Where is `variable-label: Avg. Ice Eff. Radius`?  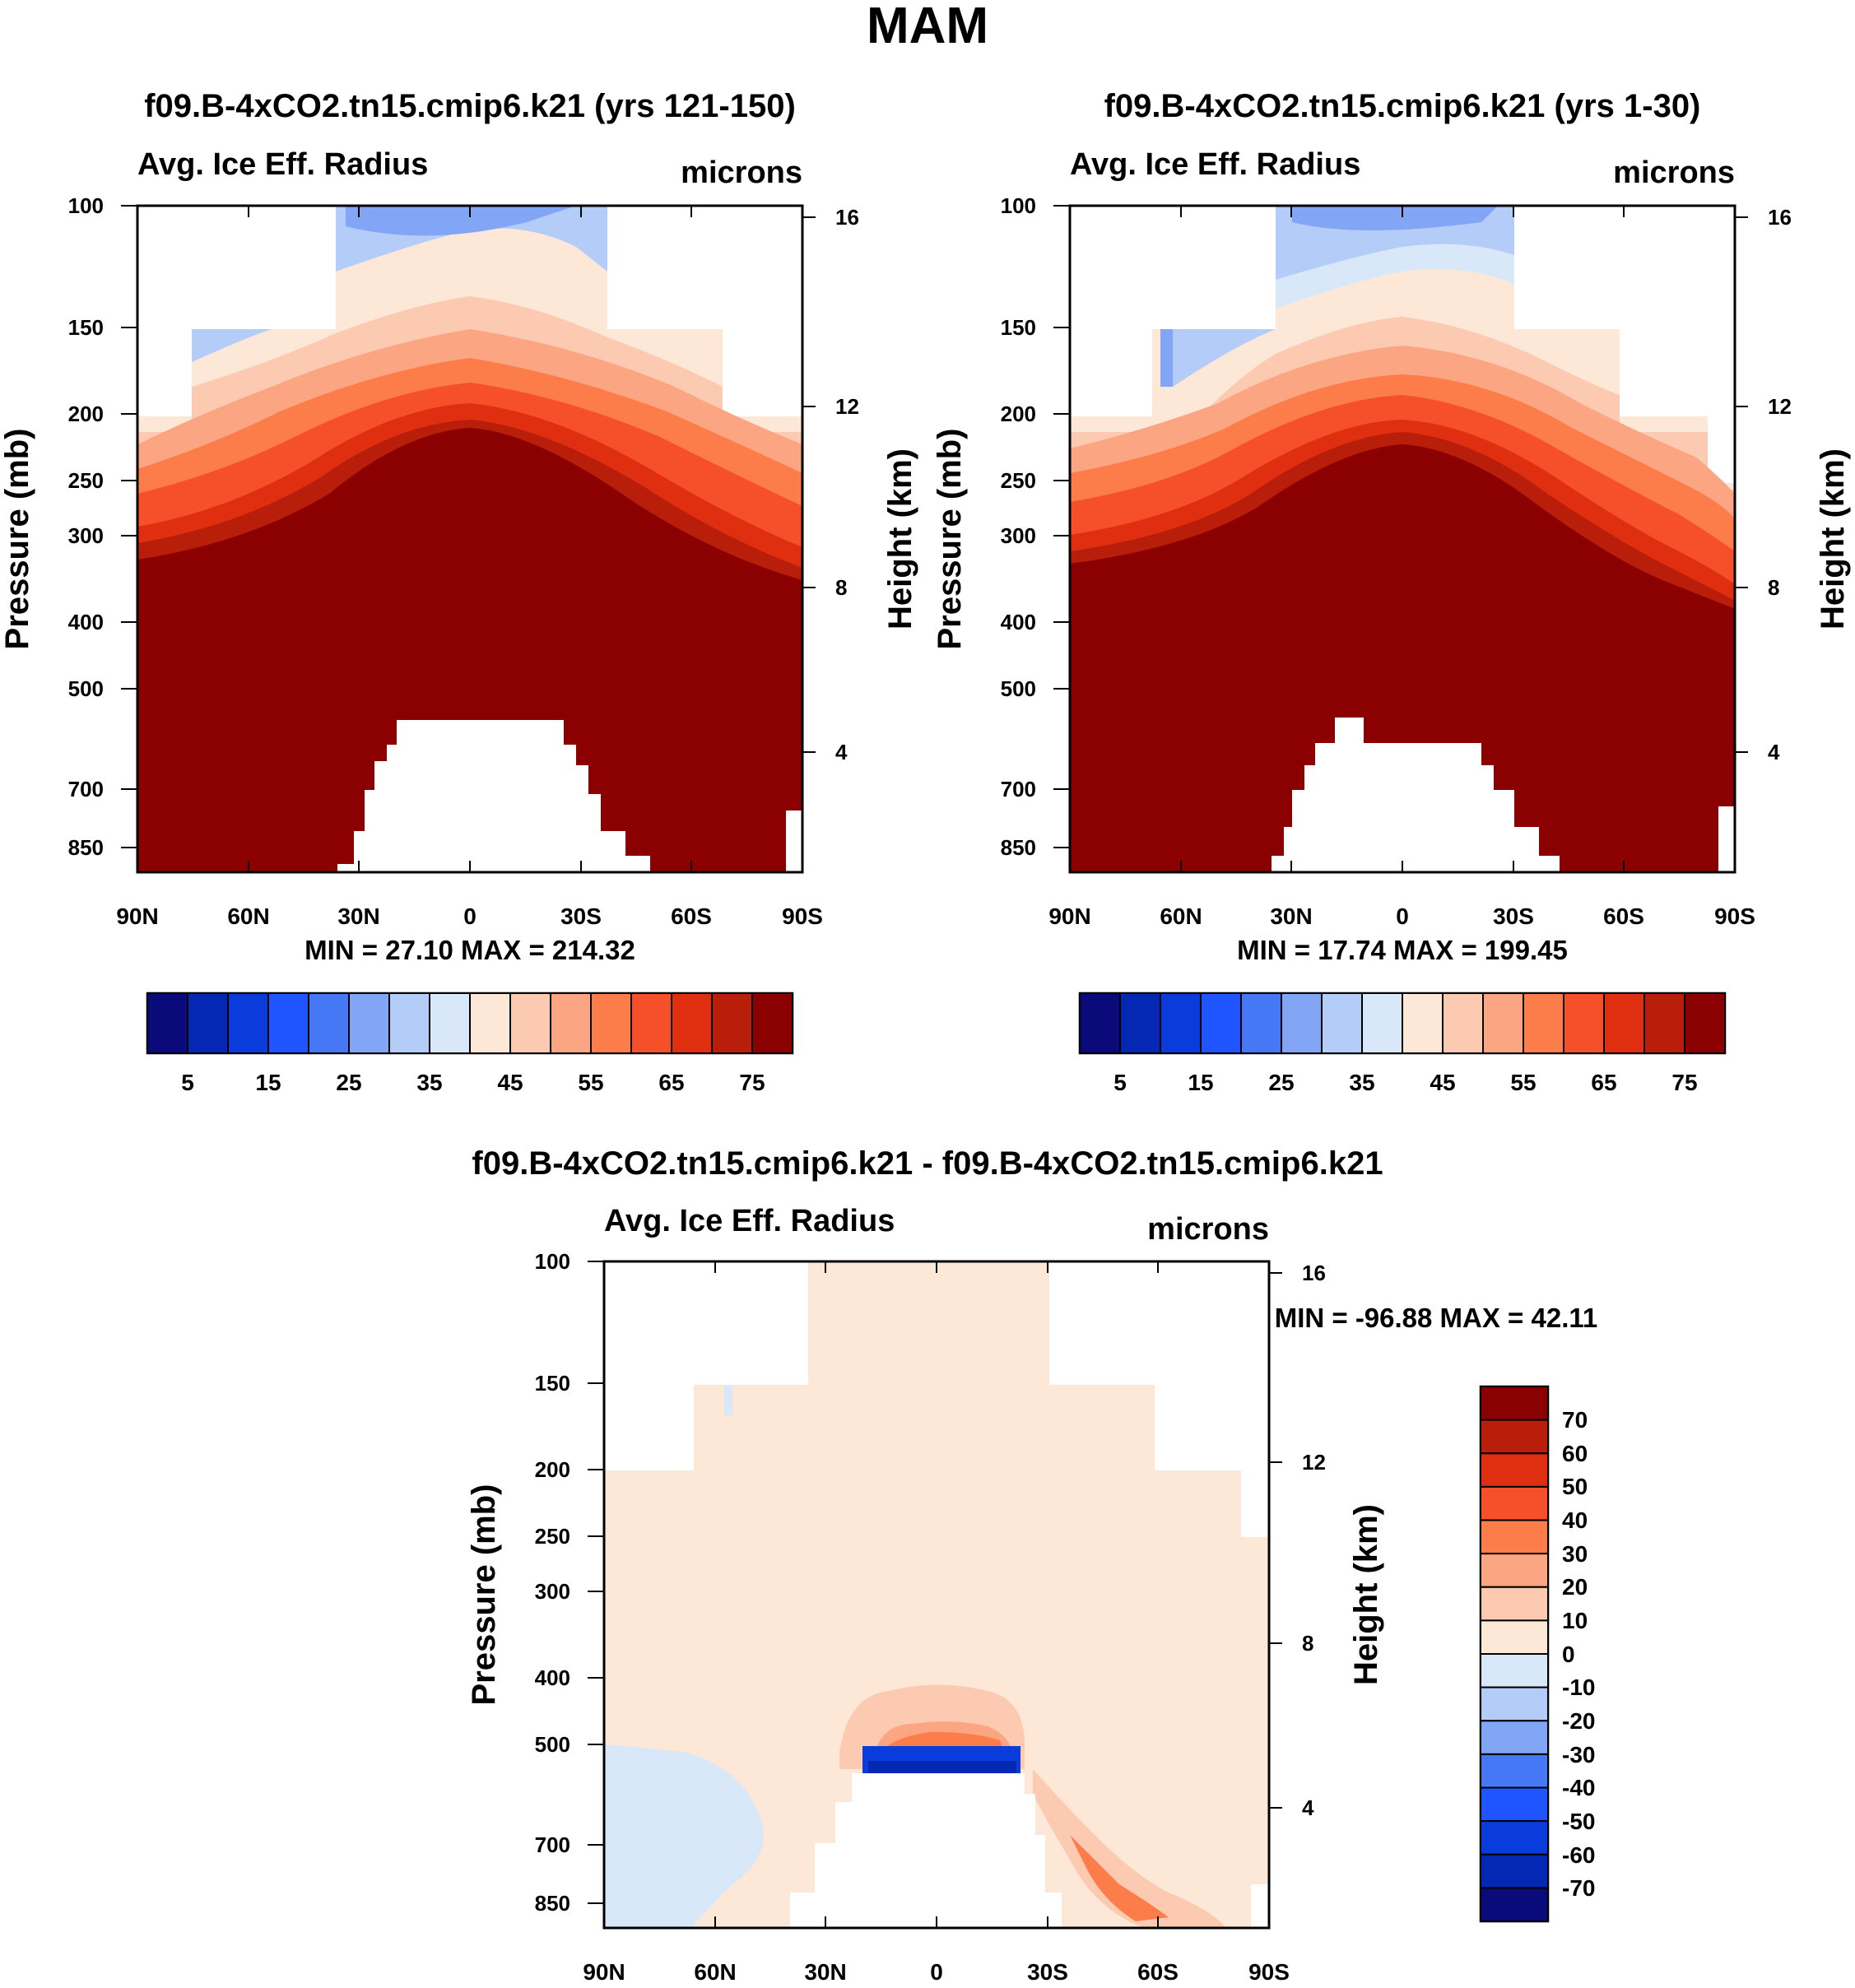 variable-label: Avg. Ice Eff. Radius is located at coordinates (1215, 164).